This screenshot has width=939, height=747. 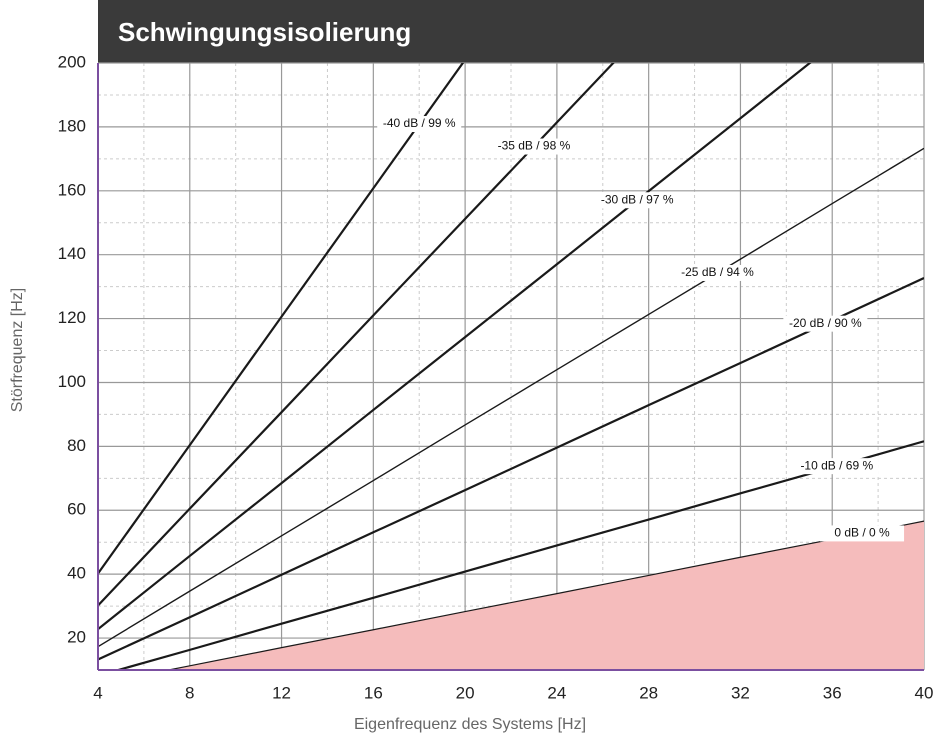 I want to click on chart-title: Schwingungsisolierung, so click(x=264, y=32).